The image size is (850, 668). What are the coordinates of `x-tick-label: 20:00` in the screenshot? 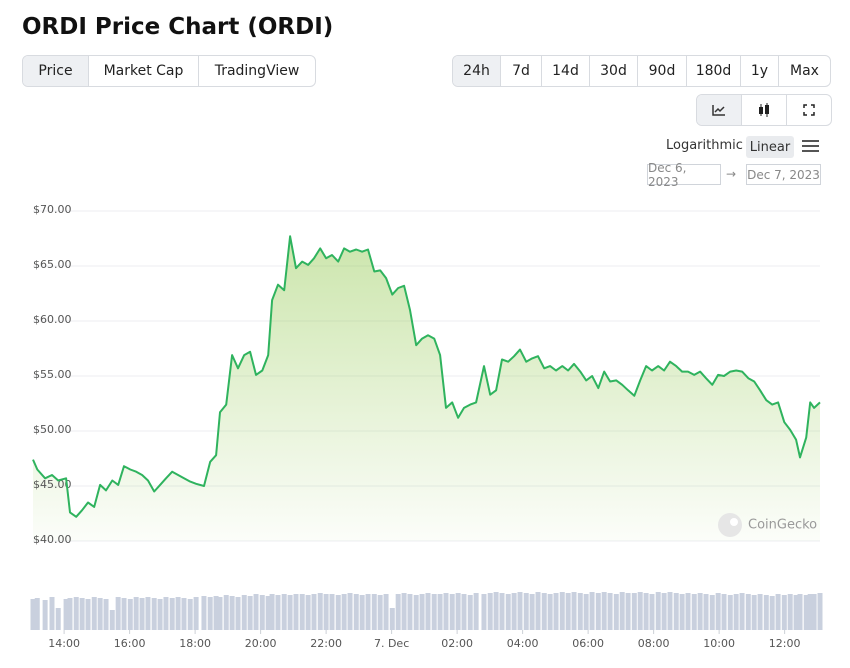 It's located at (261, 643).